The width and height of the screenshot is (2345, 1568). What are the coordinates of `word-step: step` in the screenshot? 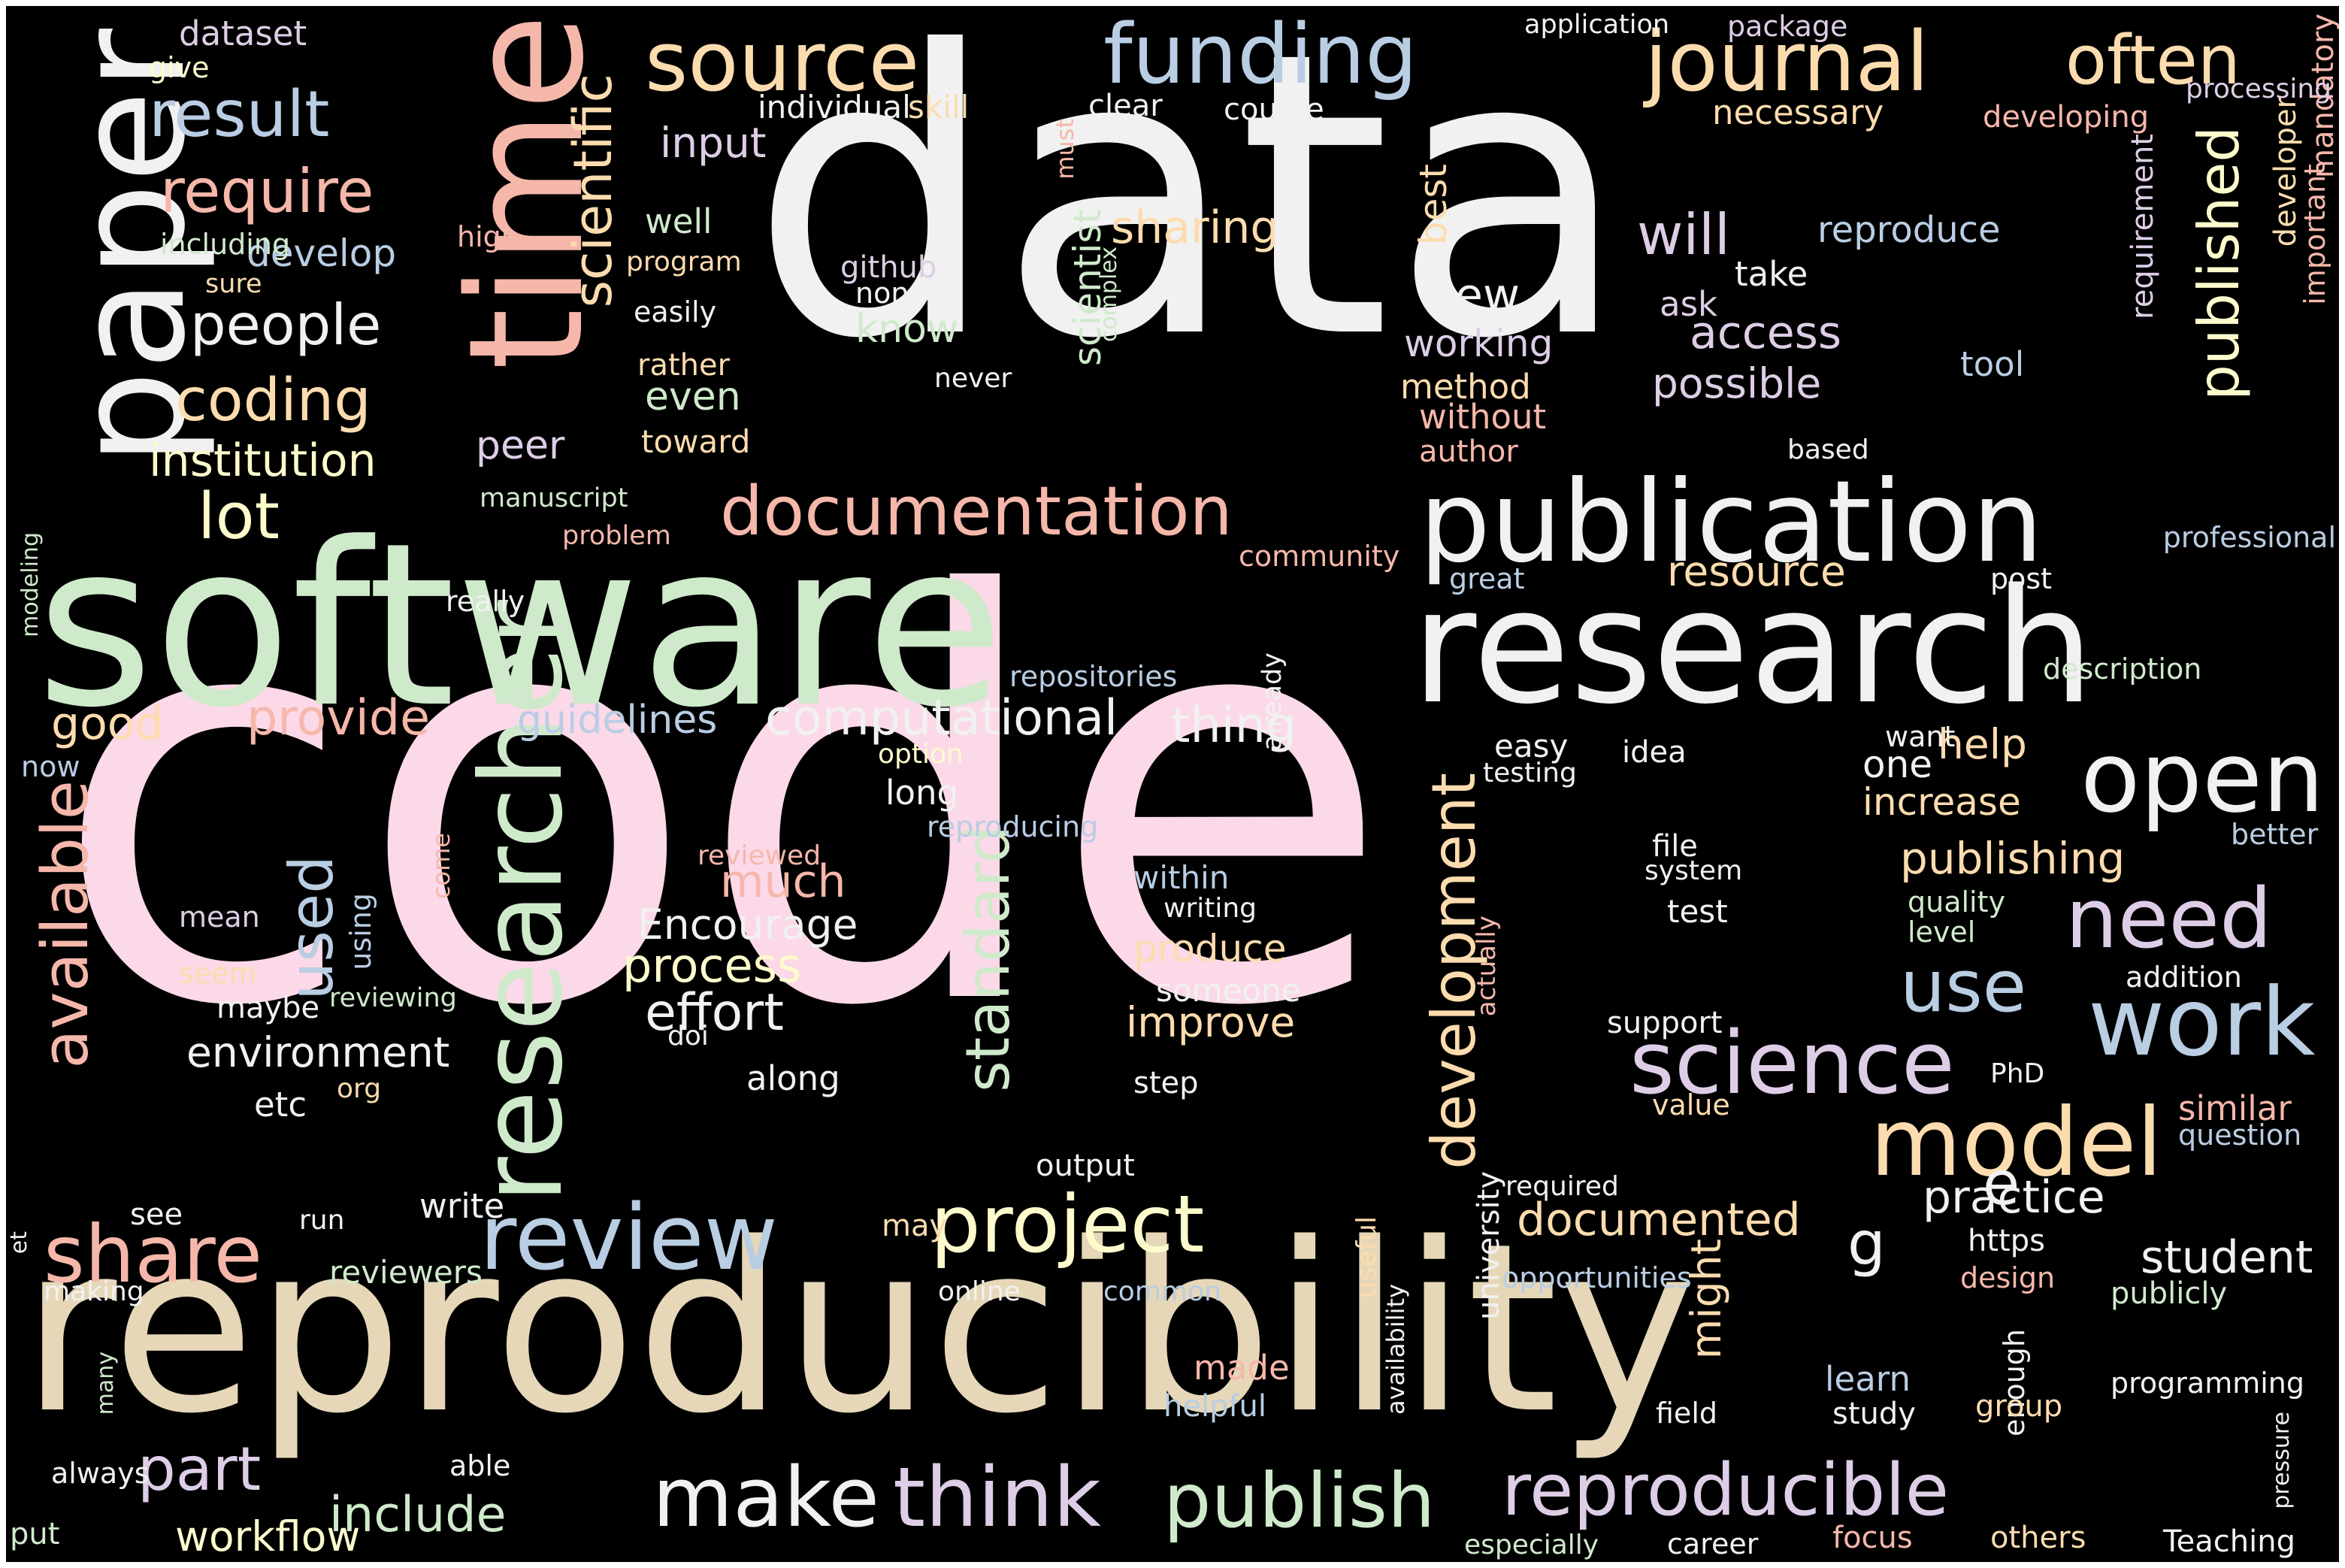 It's located at (1166, 1083).